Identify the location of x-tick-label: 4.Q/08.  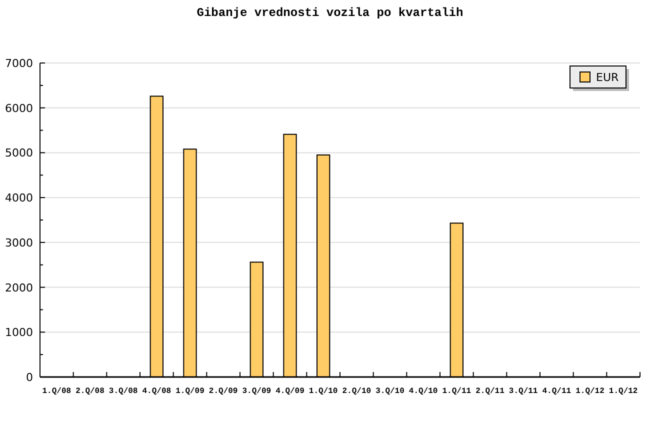
(157, 391).